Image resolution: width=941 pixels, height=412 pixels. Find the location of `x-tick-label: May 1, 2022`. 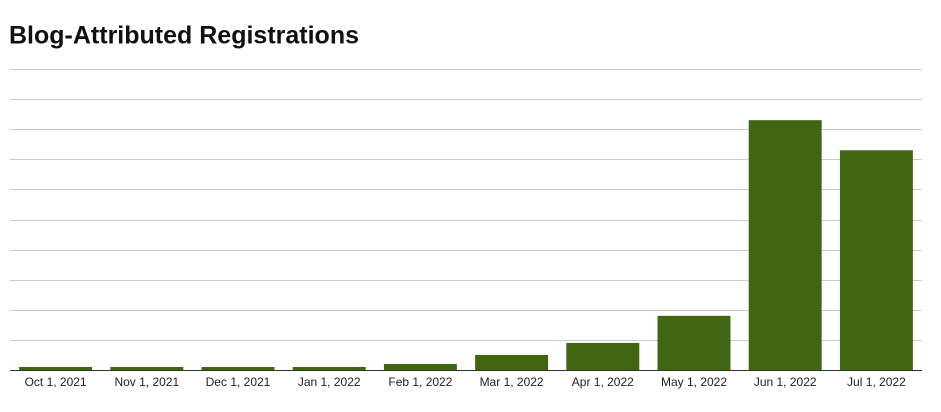

x-tick-label: May 1, 2022 is located at coordinates (694, 382).